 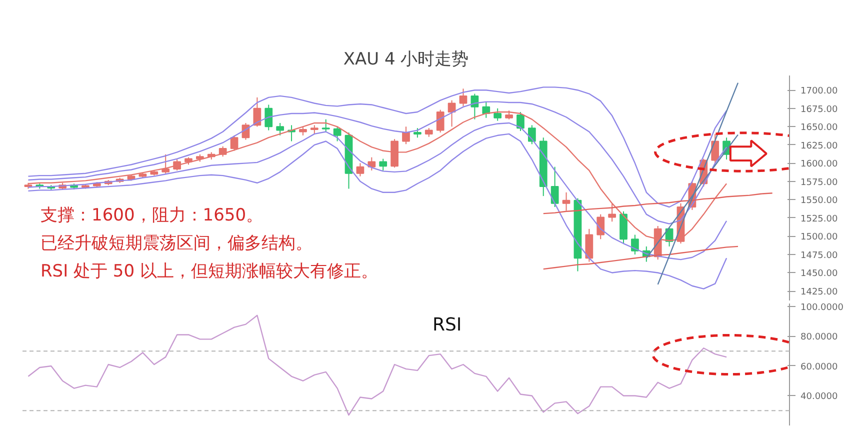 I want to click on y-tick-label: 60.0000, so click(x=819, y=367).